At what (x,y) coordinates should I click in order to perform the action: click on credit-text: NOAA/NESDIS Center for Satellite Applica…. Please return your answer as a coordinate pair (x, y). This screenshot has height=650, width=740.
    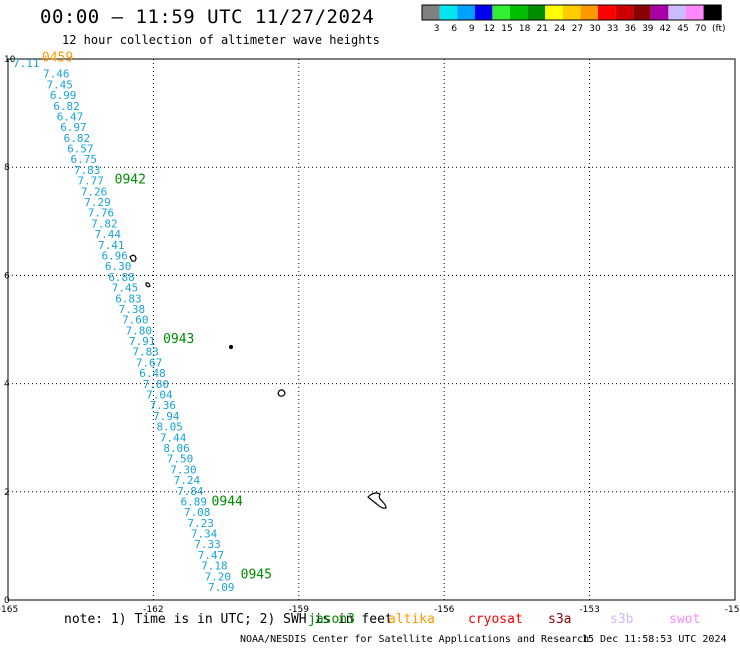
    Looking at the image, I should click on (415, 639).